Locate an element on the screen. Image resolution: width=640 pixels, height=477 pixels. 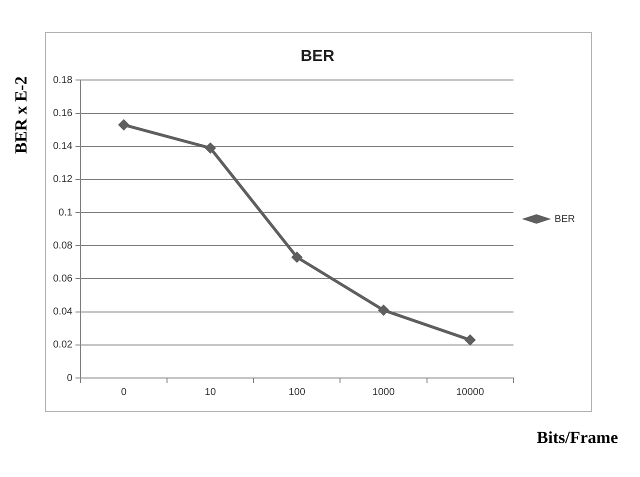
x-tick-label: 10 is located at coordinates (210, 392).